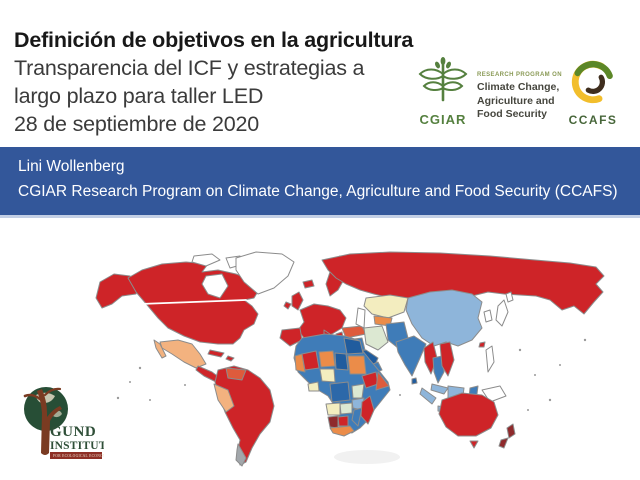 The width and height of the screenshot is (640, 480). I want to click on us-canada-border, so click(193, 302).